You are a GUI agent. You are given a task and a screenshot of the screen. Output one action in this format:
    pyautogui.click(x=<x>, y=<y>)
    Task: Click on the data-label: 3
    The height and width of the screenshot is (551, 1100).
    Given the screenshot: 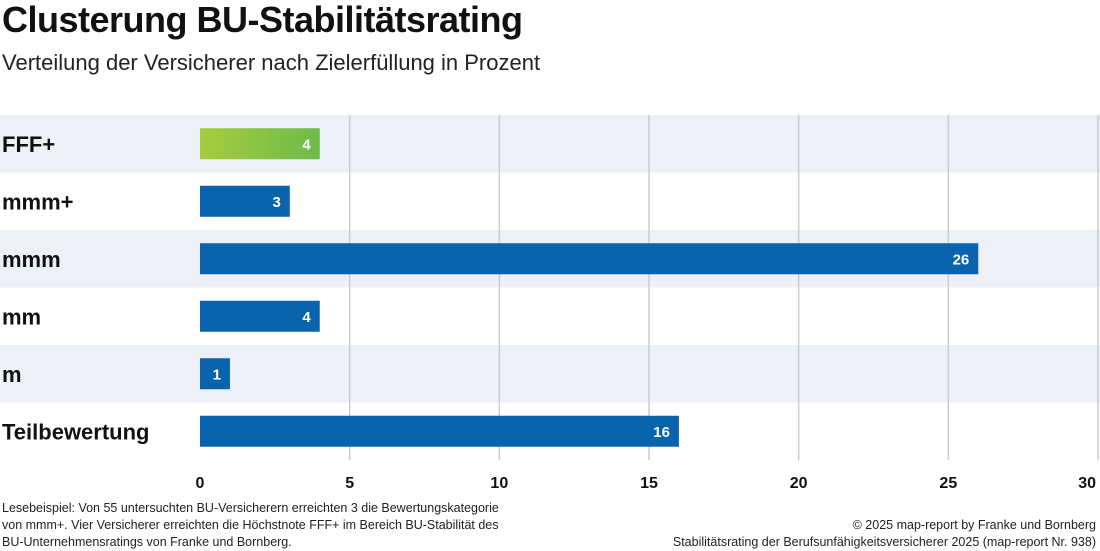 What is the action you would take?
    pyautogui.click(x=276, y=202)
    